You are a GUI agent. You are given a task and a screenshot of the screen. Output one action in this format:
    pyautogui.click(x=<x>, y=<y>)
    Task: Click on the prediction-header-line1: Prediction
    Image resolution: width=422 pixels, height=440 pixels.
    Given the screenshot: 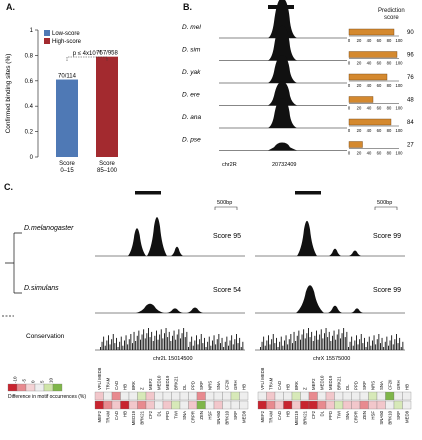 What is the action you would take?
    pyautogui.click(x=391, y=11)
    